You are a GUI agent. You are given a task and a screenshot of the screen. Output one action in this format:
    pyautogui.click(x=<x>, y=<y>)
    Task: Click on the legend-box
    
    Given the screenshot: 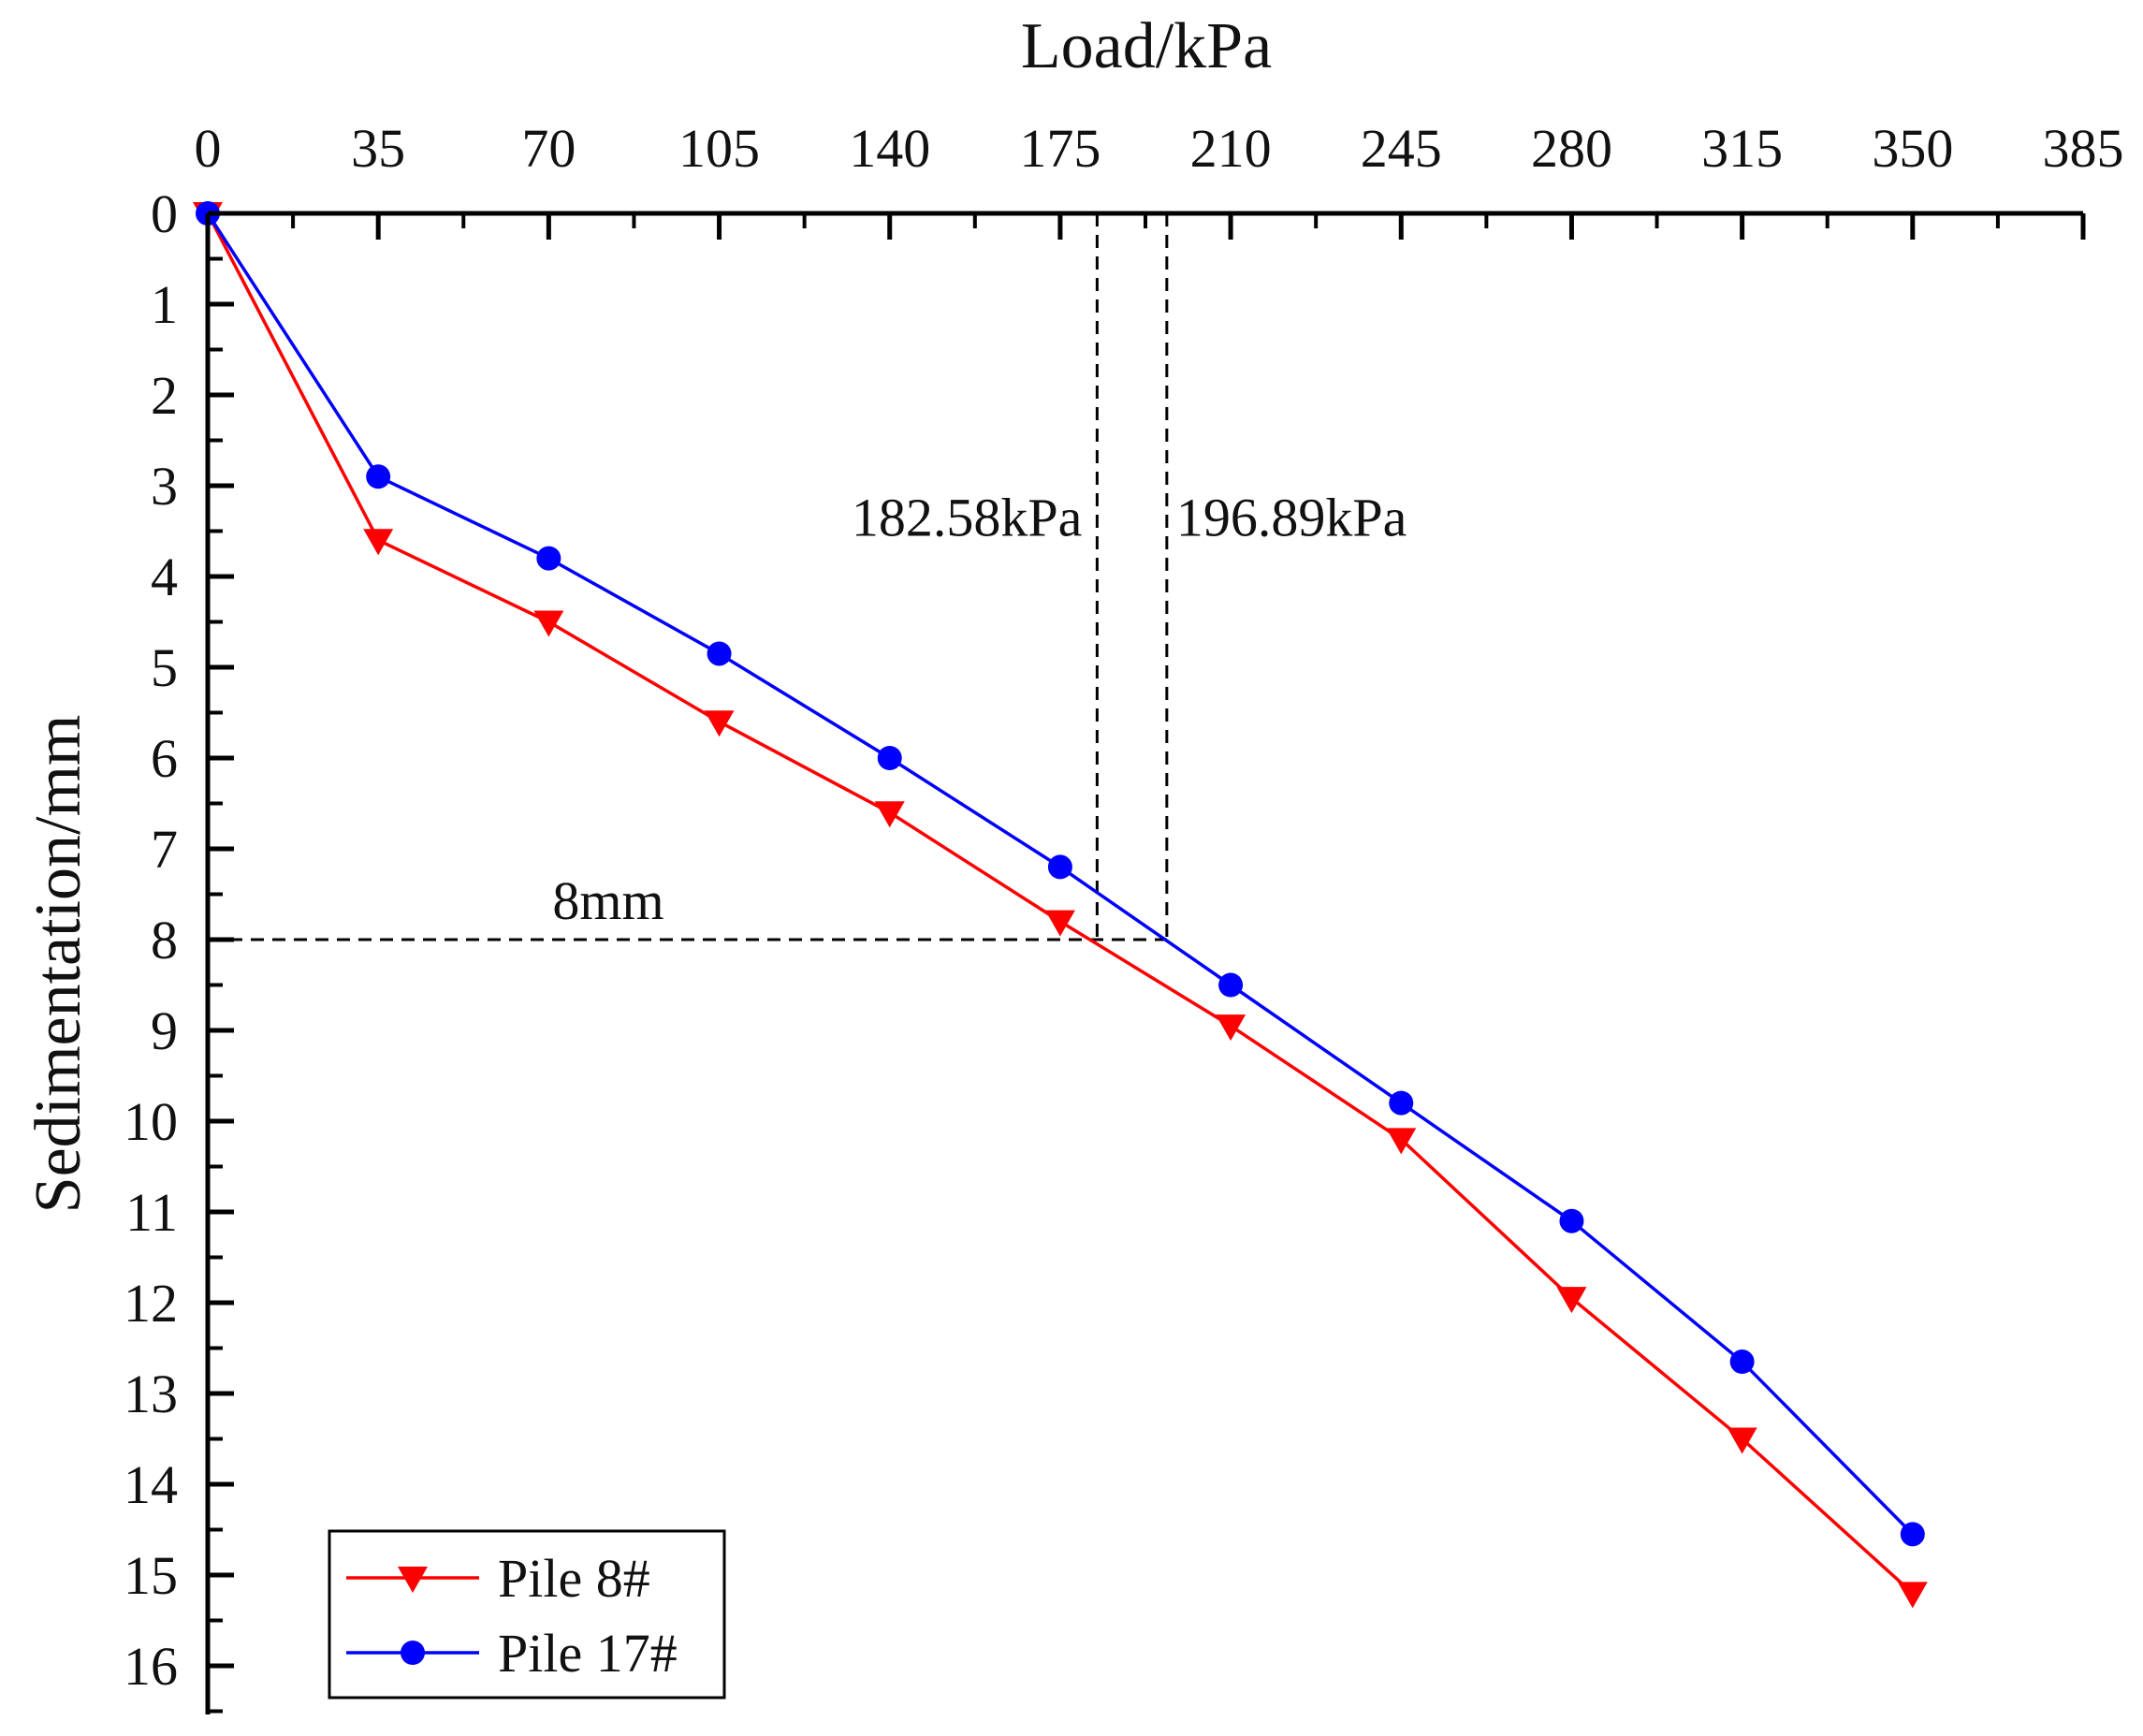 What is the action you would take?
    pyautogui.click(x=527, y=1614)
    